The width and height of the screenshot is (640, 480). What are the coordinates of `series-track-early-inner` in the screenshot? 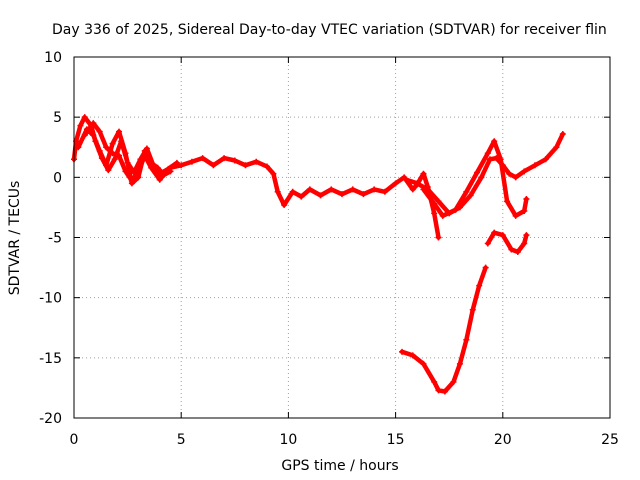 It's located at (130, 152).